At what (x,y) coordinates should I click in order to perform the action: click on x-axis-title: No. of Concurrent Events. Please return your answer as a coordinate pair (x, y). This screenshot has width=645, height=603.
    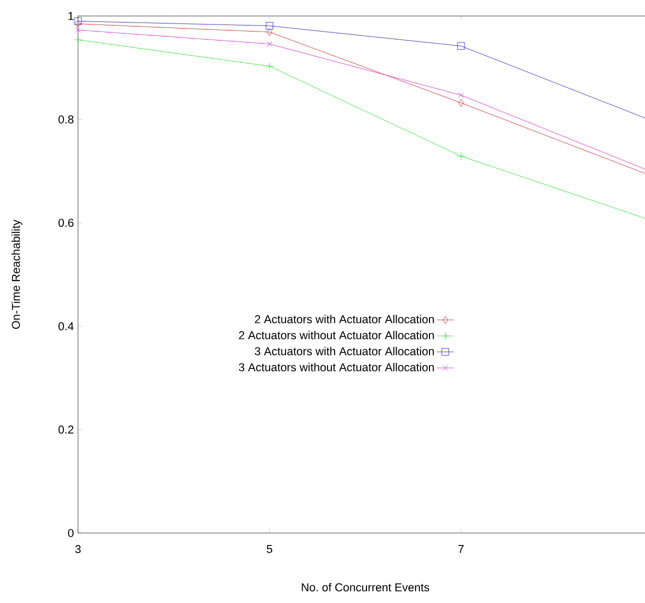
    Looking at the image, I should click on (366, 587).